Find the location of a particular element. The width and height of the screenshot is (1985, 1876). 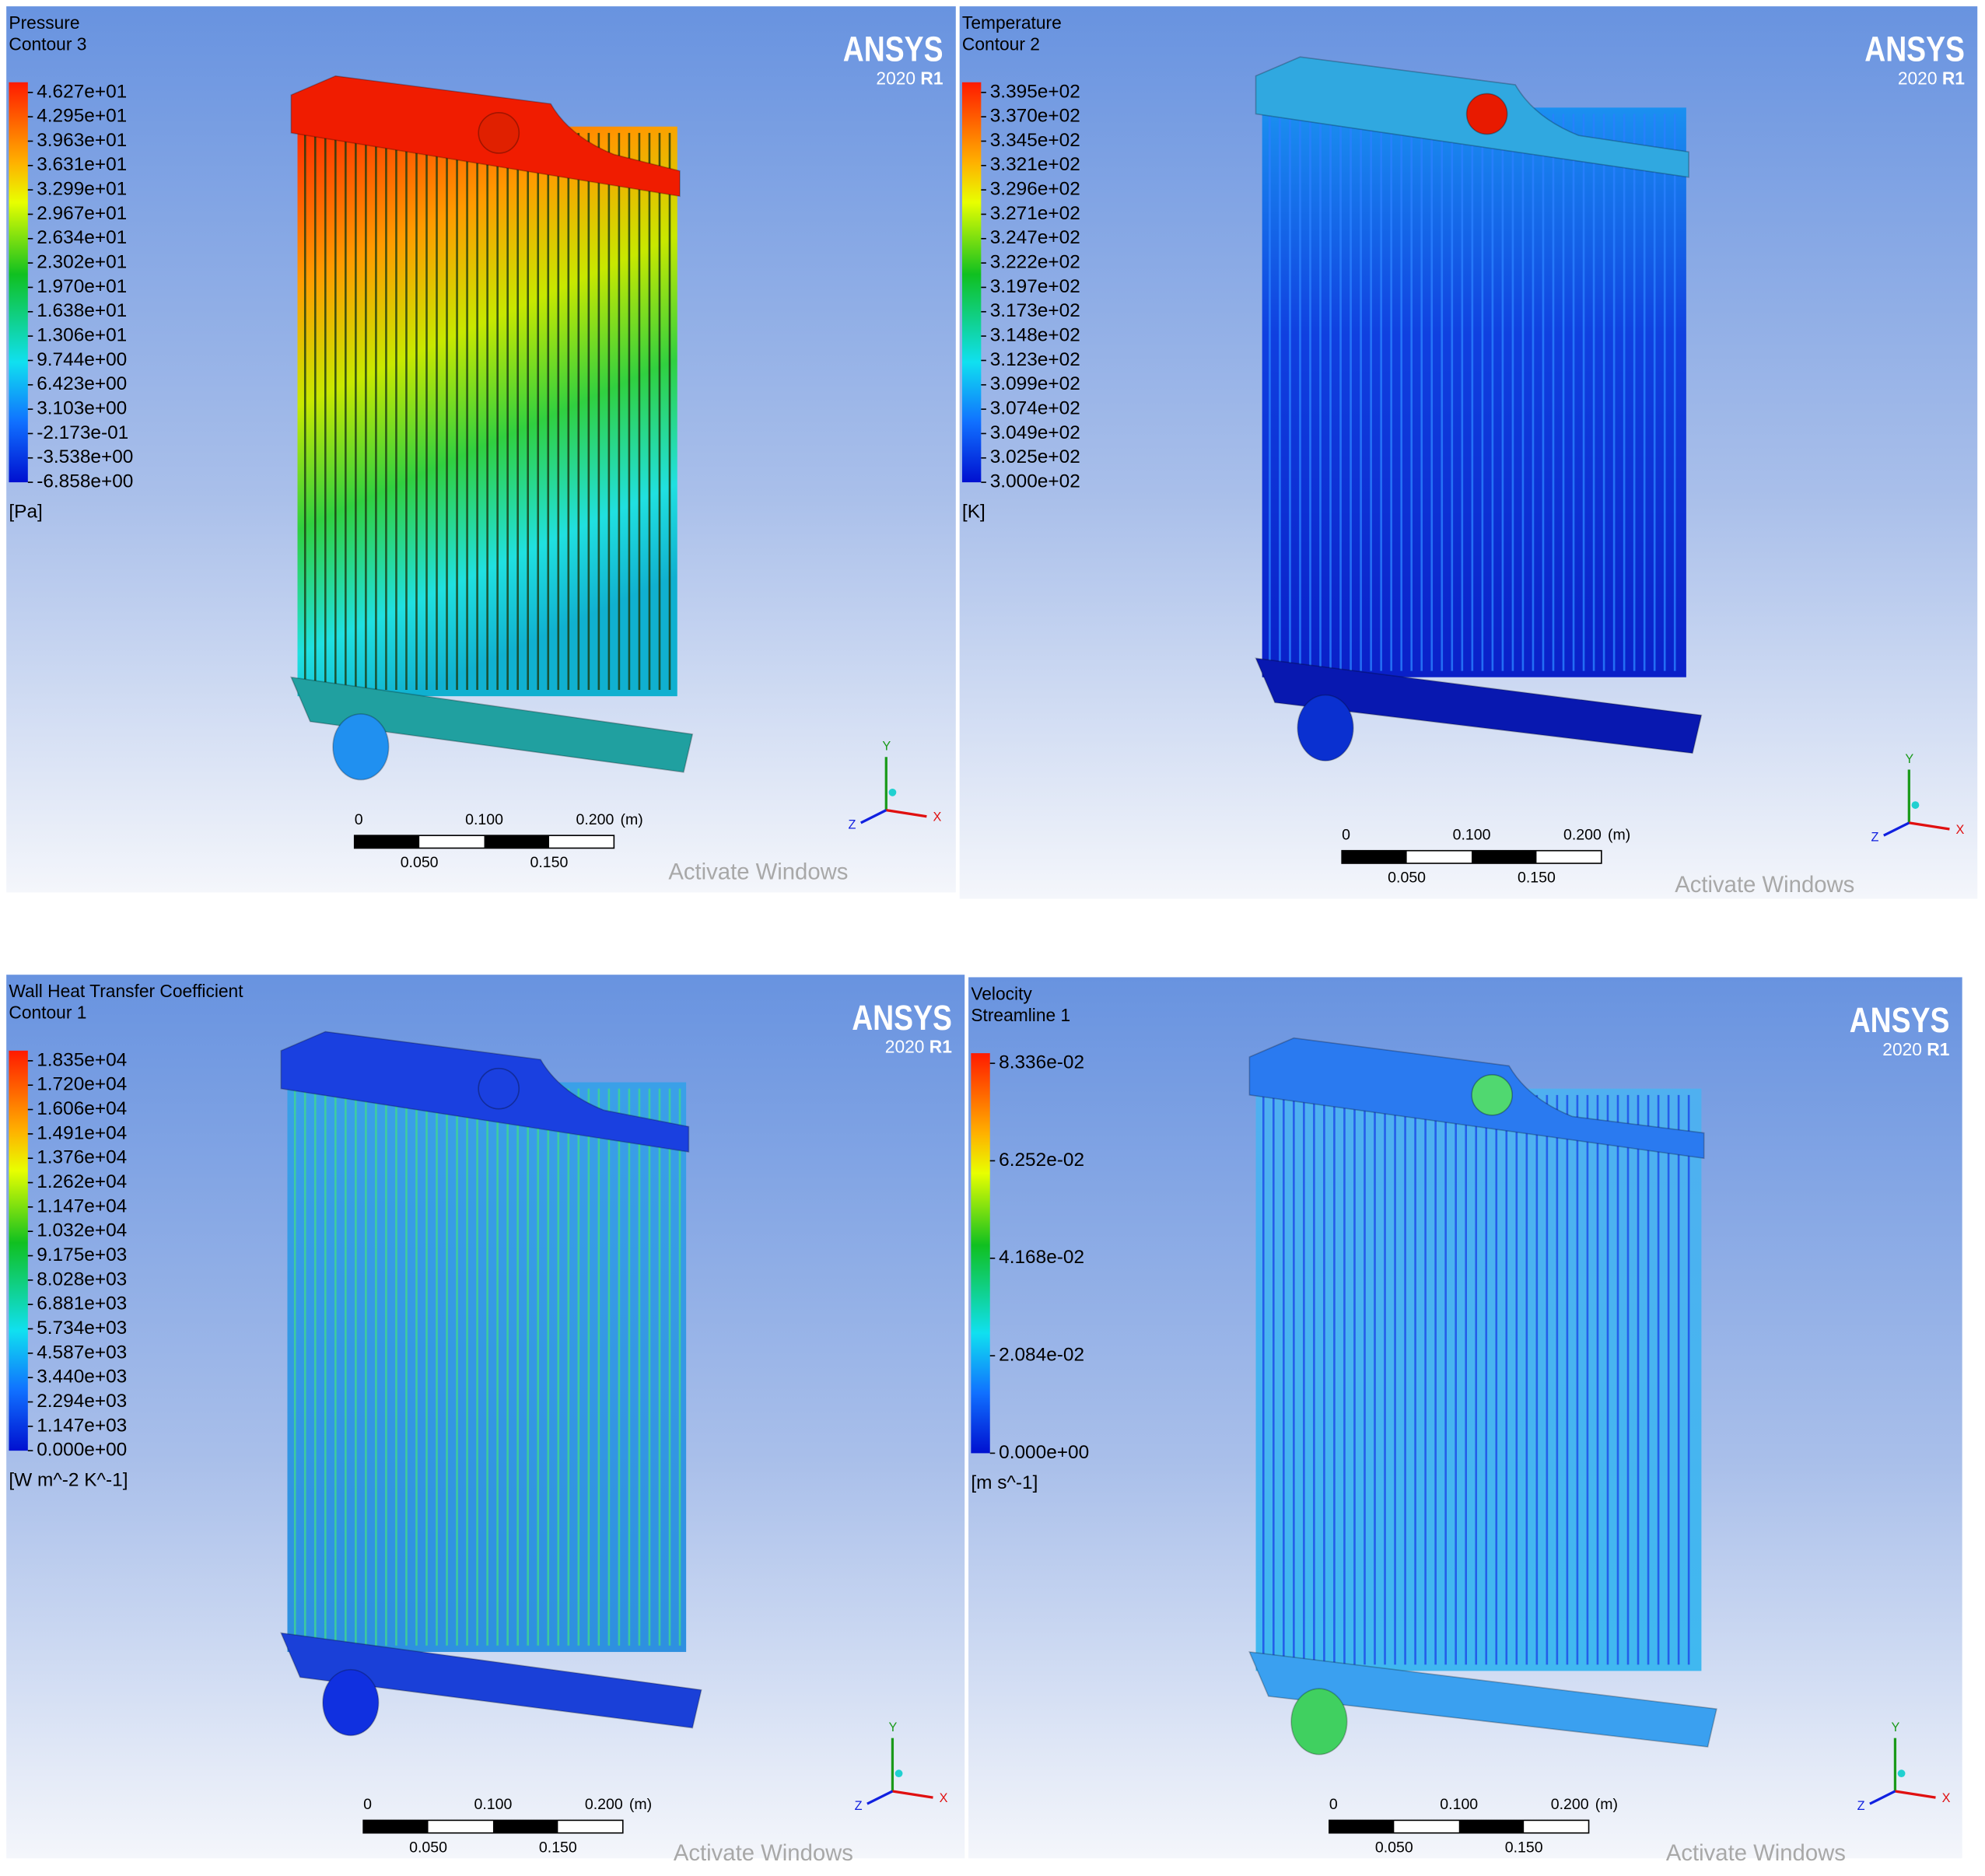

legend-title: Temperature is located at coordinates (1012, 23).